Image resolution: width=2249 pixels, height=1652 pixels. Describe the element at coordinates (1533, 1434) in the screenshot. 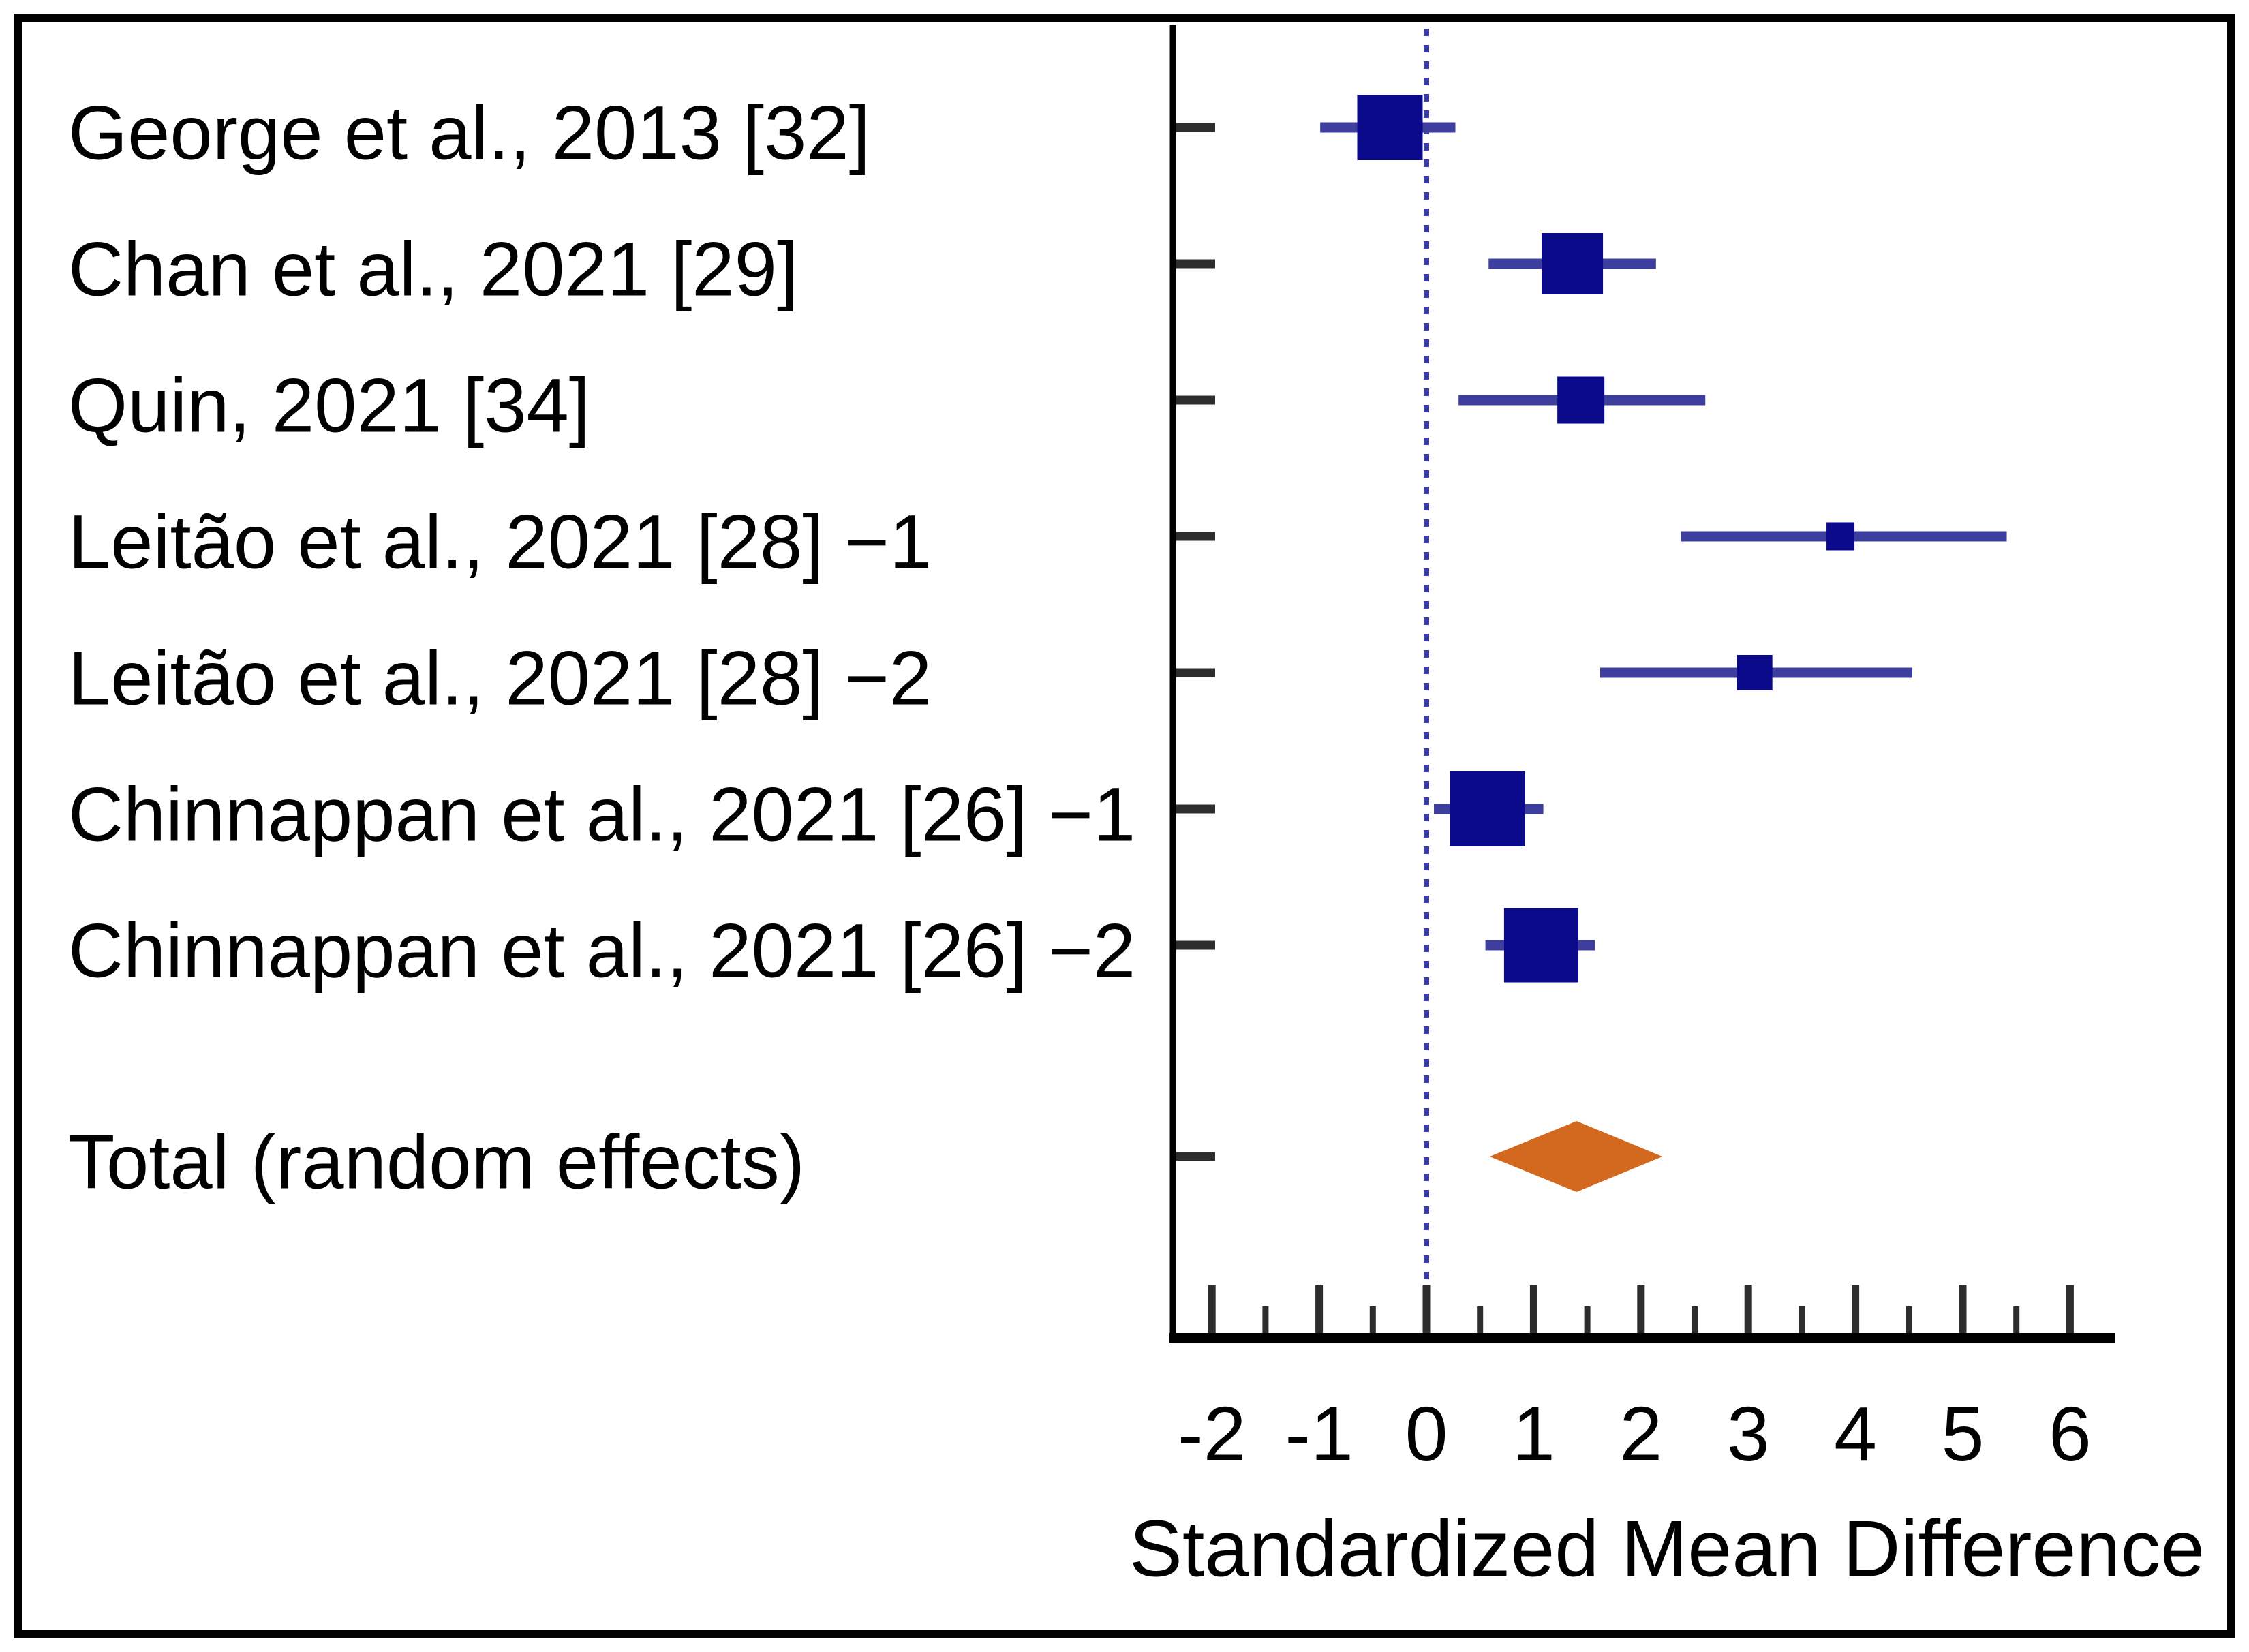

I see `x-tick-label: 1` at that location.